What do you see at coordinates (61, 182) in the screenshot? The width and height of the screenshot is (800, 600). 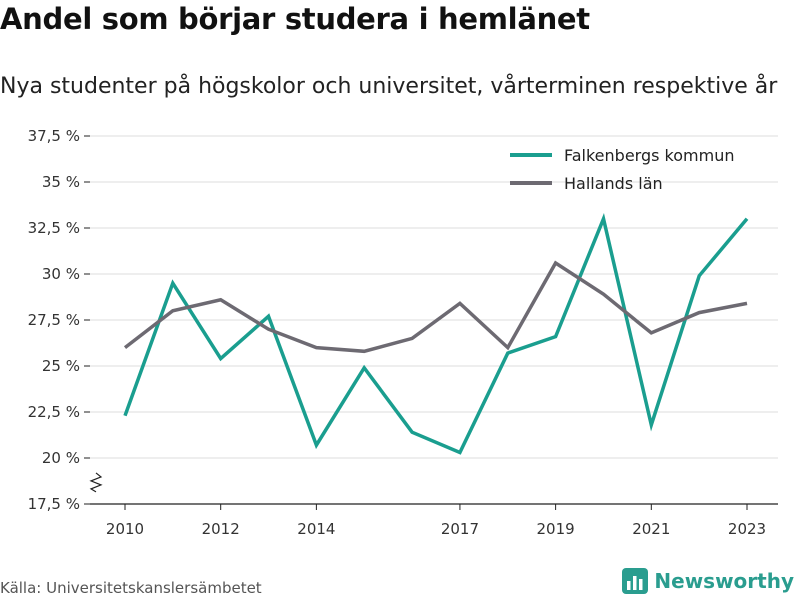 I see `y-tick-label: 35 %` at bounding box center [61, 182].